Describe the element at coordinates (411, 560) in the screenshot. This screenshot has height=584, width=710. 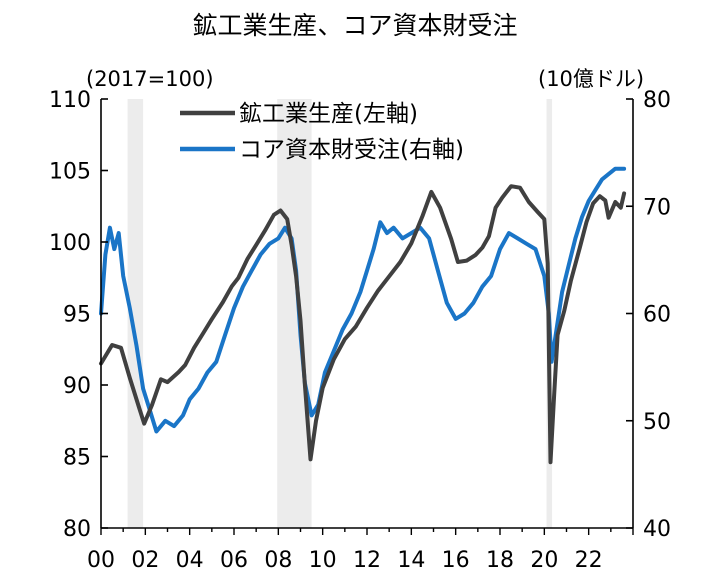
I see `x-tick-label: 14` at that location.